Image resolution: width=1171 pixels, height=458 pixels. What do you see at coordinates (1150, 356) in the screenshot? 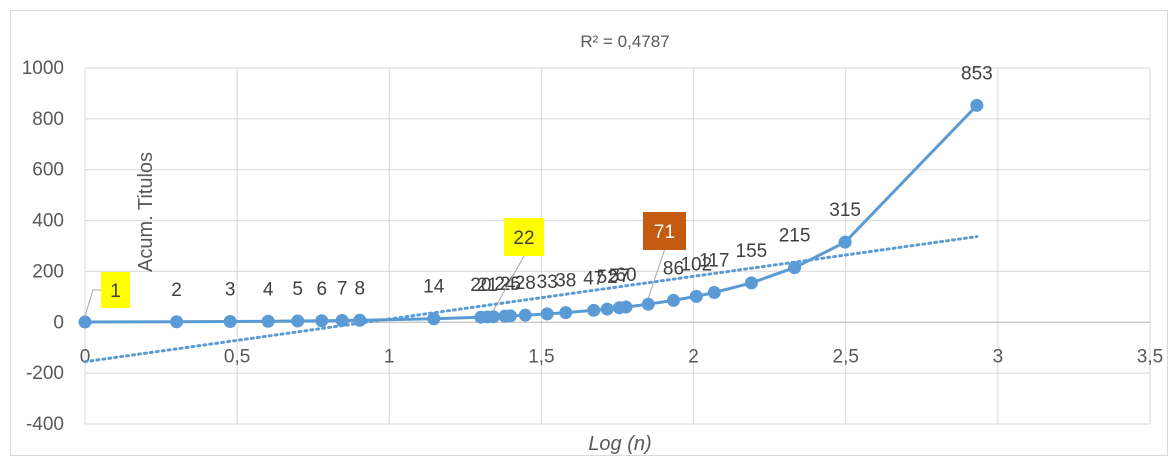
I see `x-tick-label: 3,5` at bounding box center [1150, 356].